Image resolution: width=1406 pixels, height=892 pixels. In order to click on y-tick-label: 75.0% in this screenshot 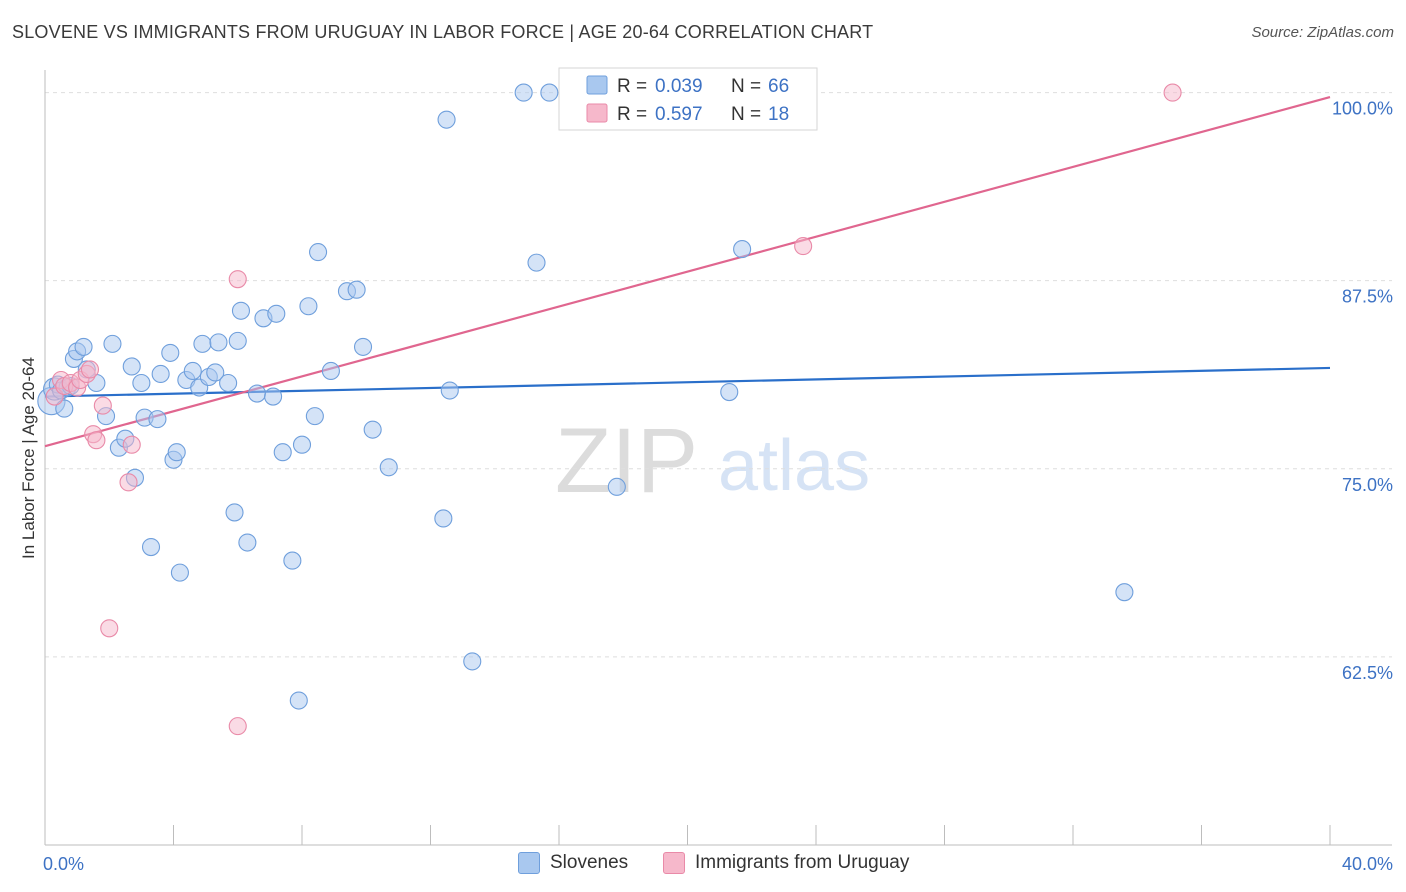, I will do `click(1367, 485)`.